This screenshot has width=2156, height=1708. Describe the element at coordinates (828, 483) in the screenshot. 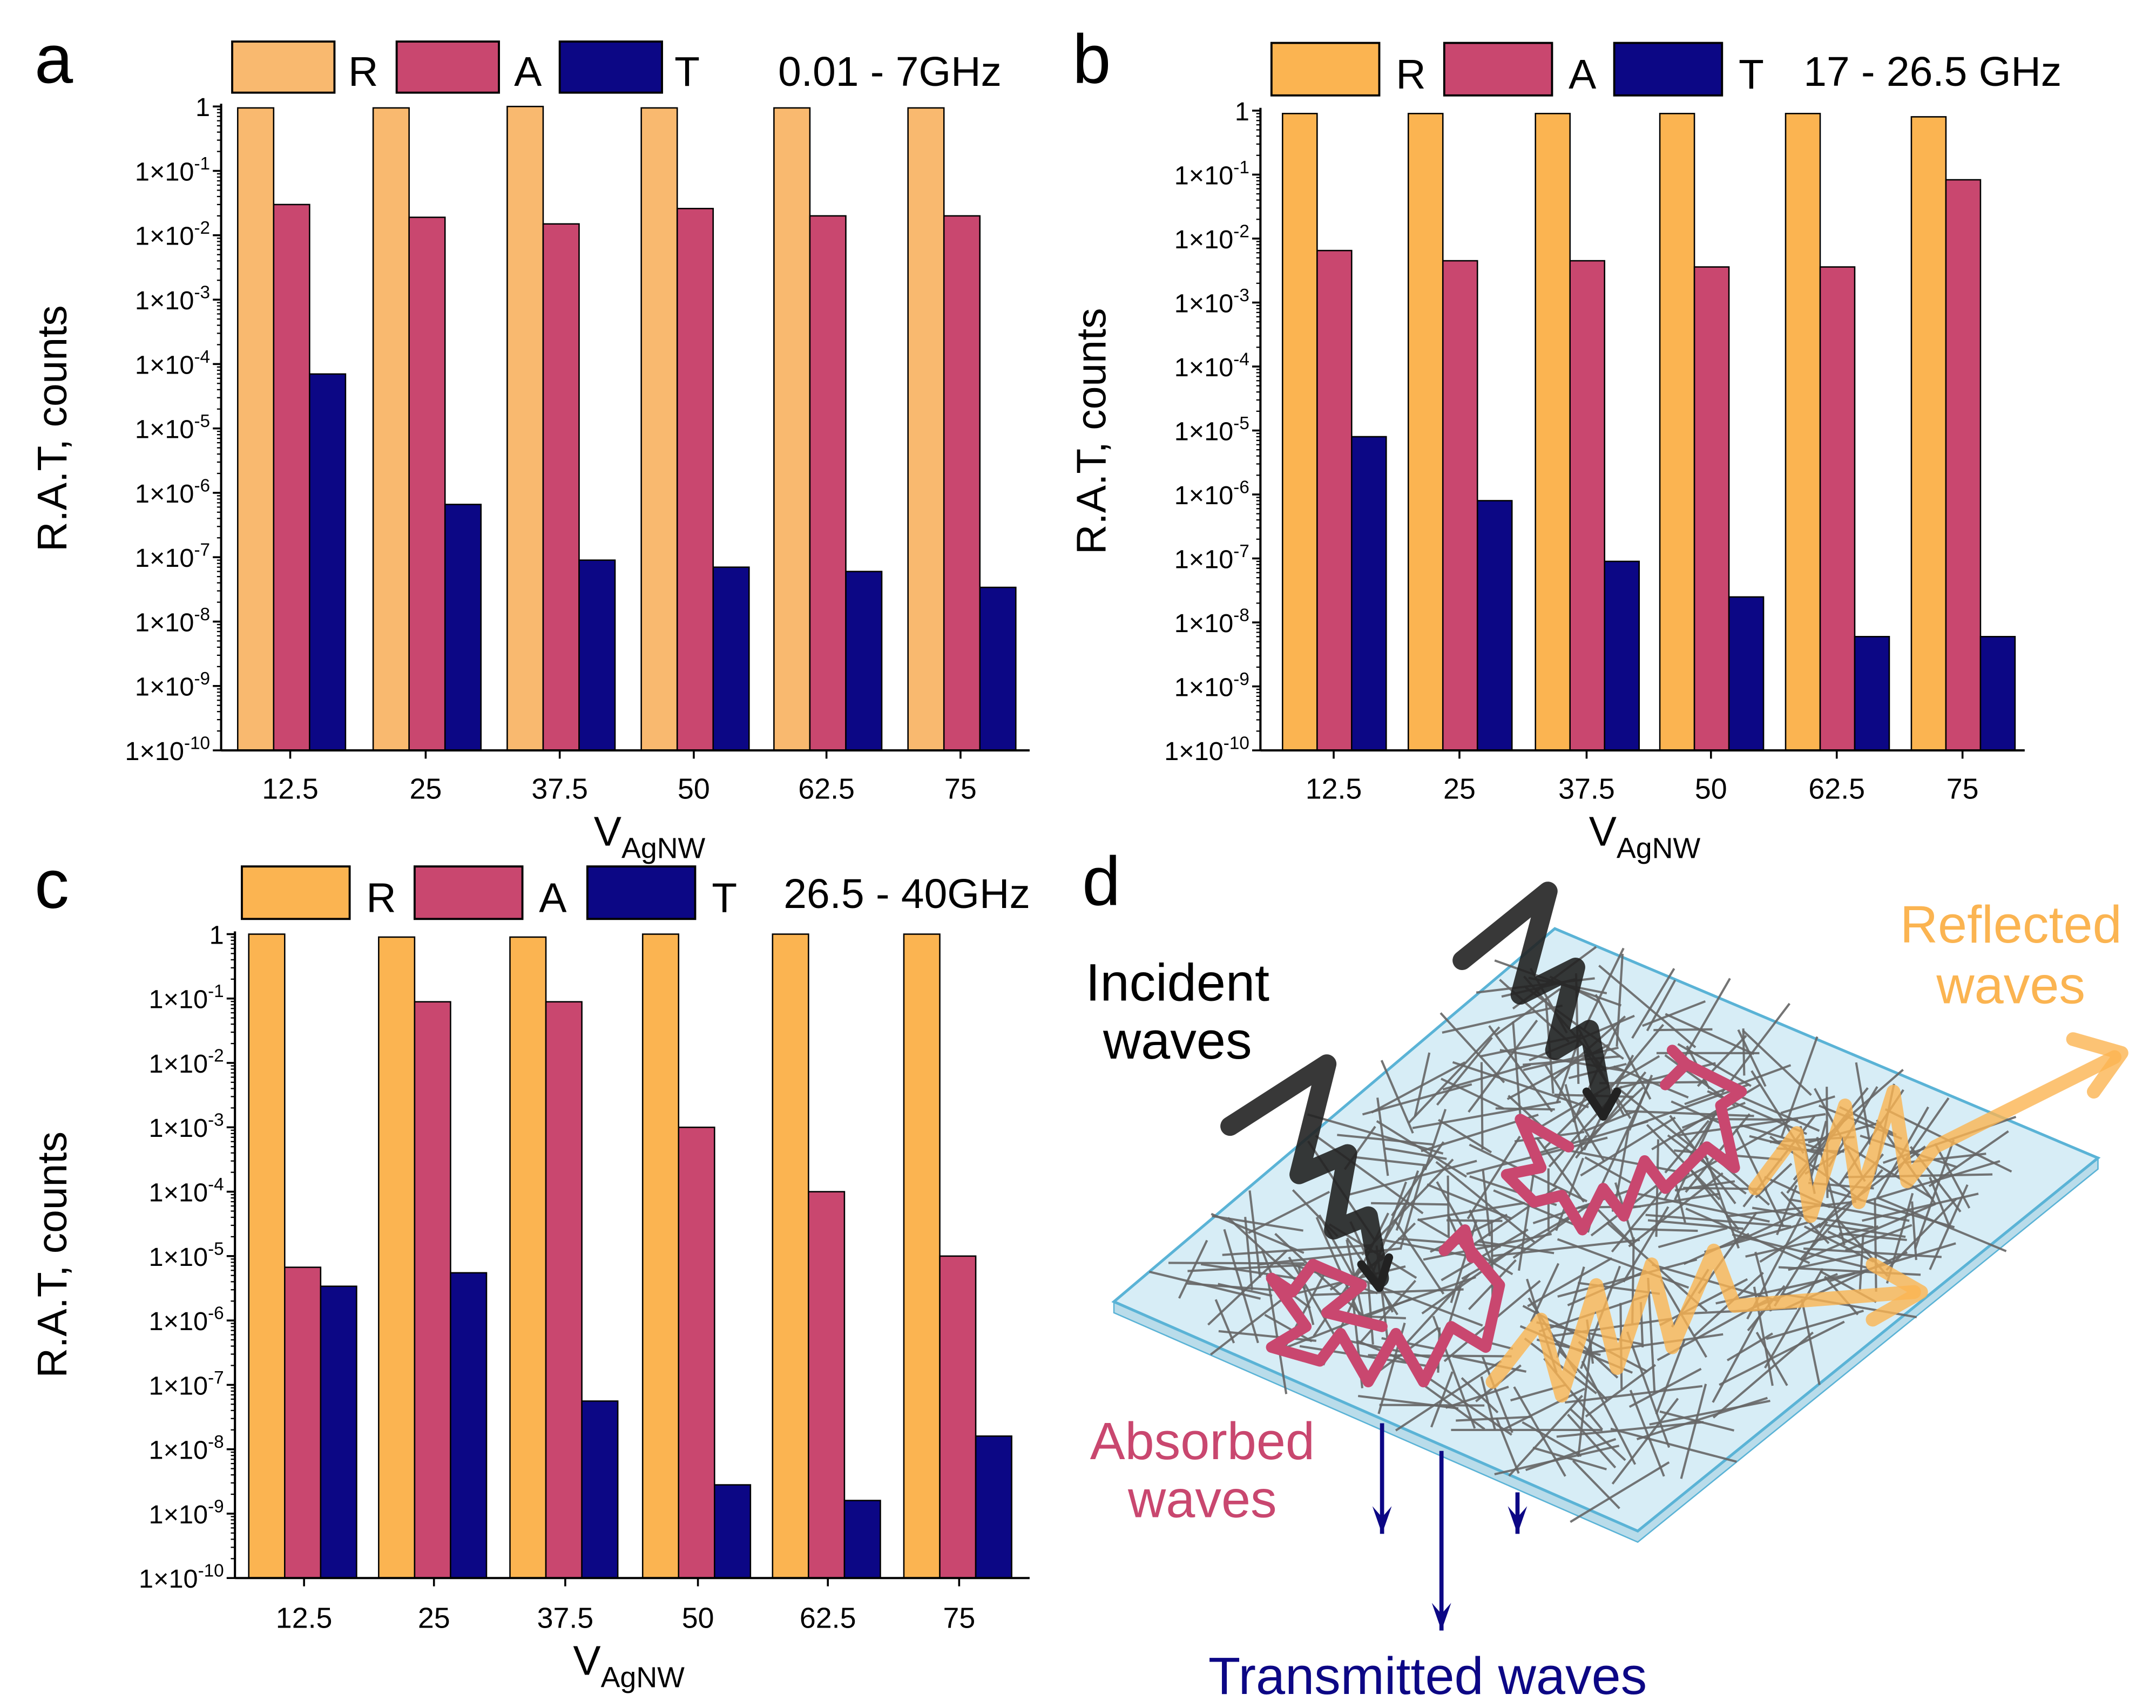

I see `bar-A-62.5` at that location.